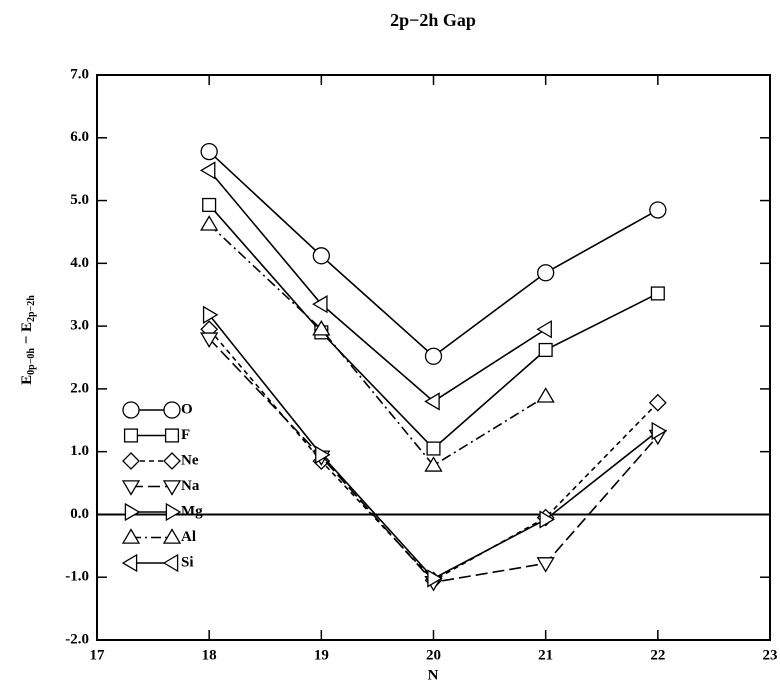 The width and height of the screenshot is (780, 693). What do you see at coordinates (190, 460) in the screenshot?
I see `legend-label: Ne` at bounding box center [190, 460].